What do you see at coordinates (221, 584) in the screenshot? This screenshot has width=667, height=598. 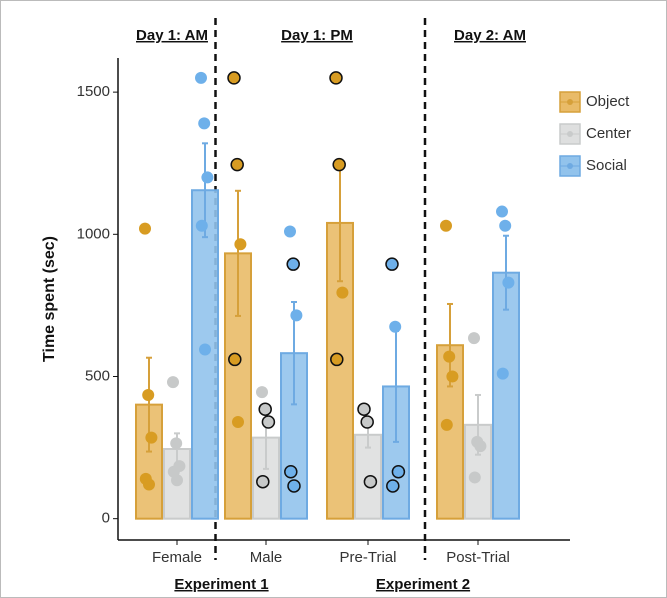 I see `experiment-label: Experiment 1` at bounding box center [221, 584].